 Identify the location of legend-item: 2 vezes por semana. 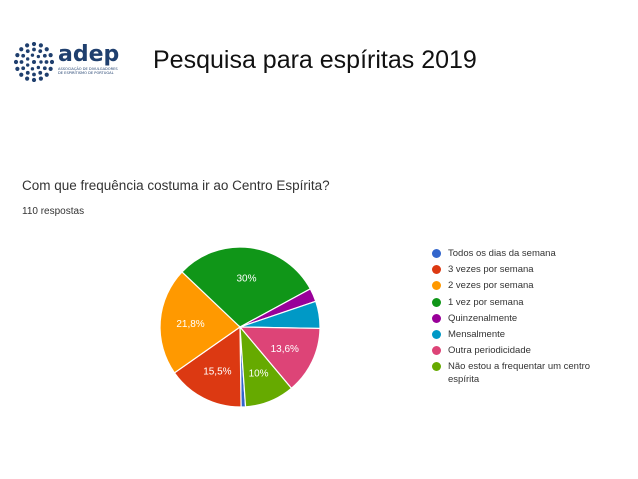
(532, 285).